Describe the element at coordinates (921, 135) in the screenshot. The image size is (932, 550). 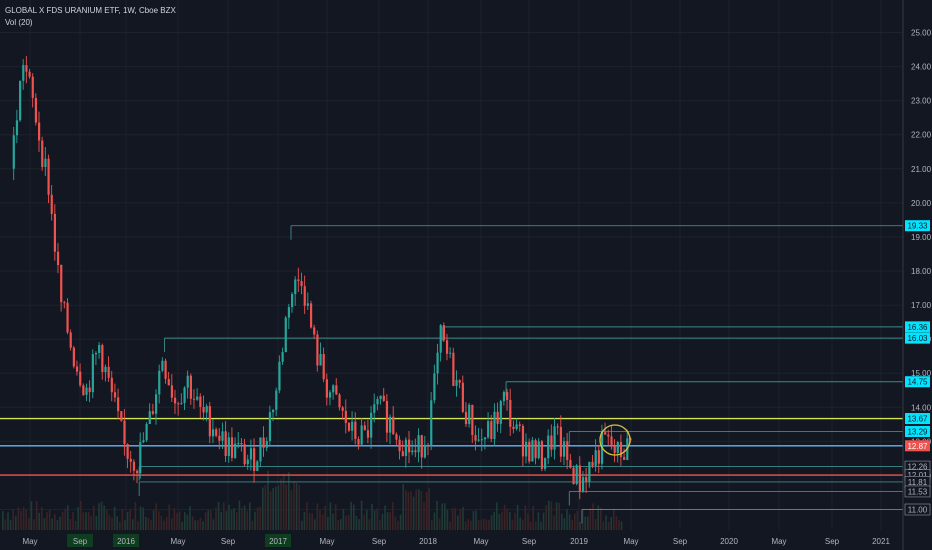
I see `price-tick-label: 22.00` at that location.